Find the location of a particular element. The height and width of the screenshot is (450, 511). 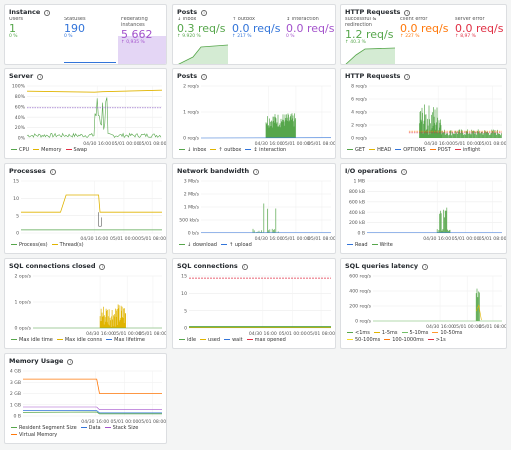

legend-label: wait is located at coordinates (237, 340).